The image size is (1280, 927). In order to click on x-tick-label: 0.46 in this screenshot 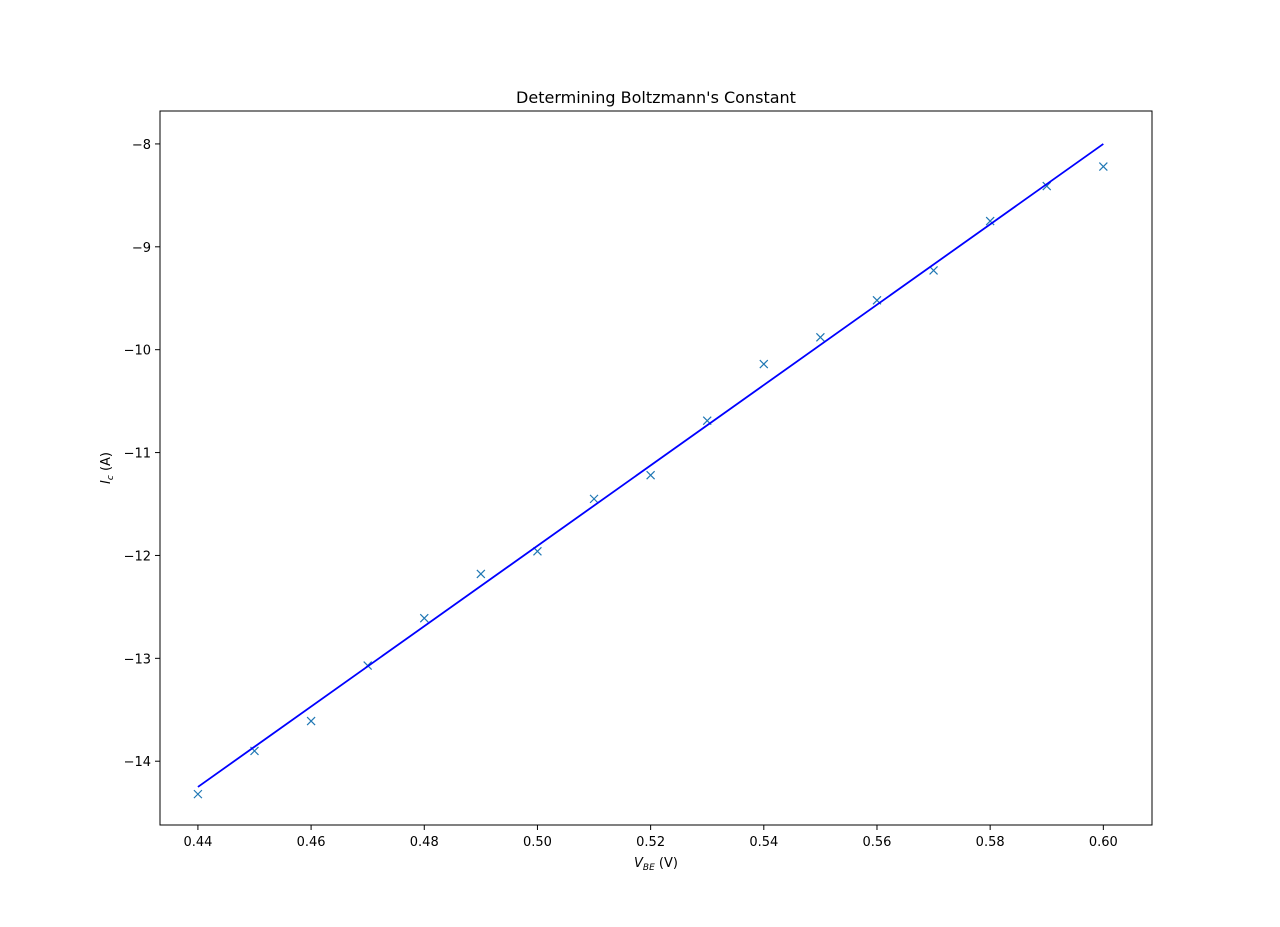, I will do `click(311, 842)`.